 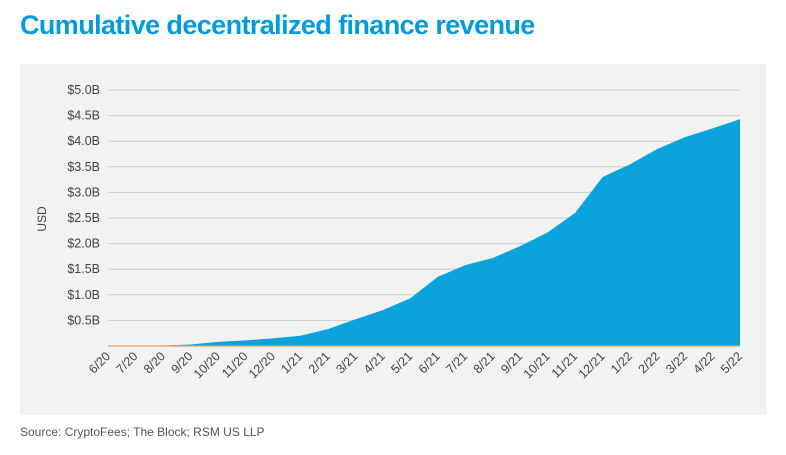 I want to click on x-tick-label: 1/22, so click(x=621, y=362).